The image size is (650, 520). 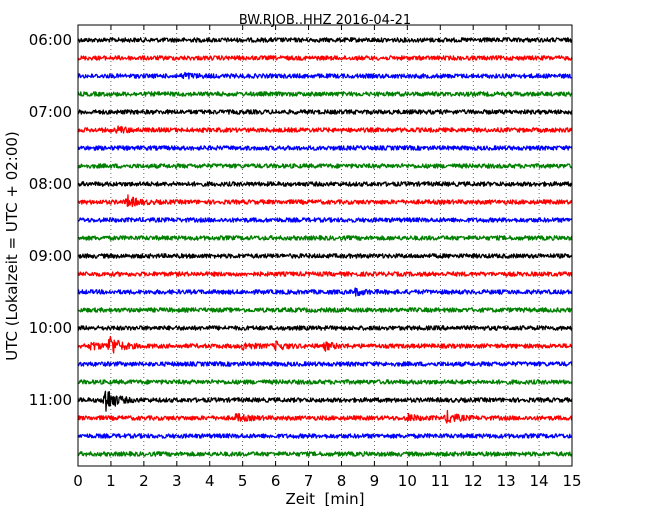 I want to click on x-tick-label: 3, so click(x=177, y=481).